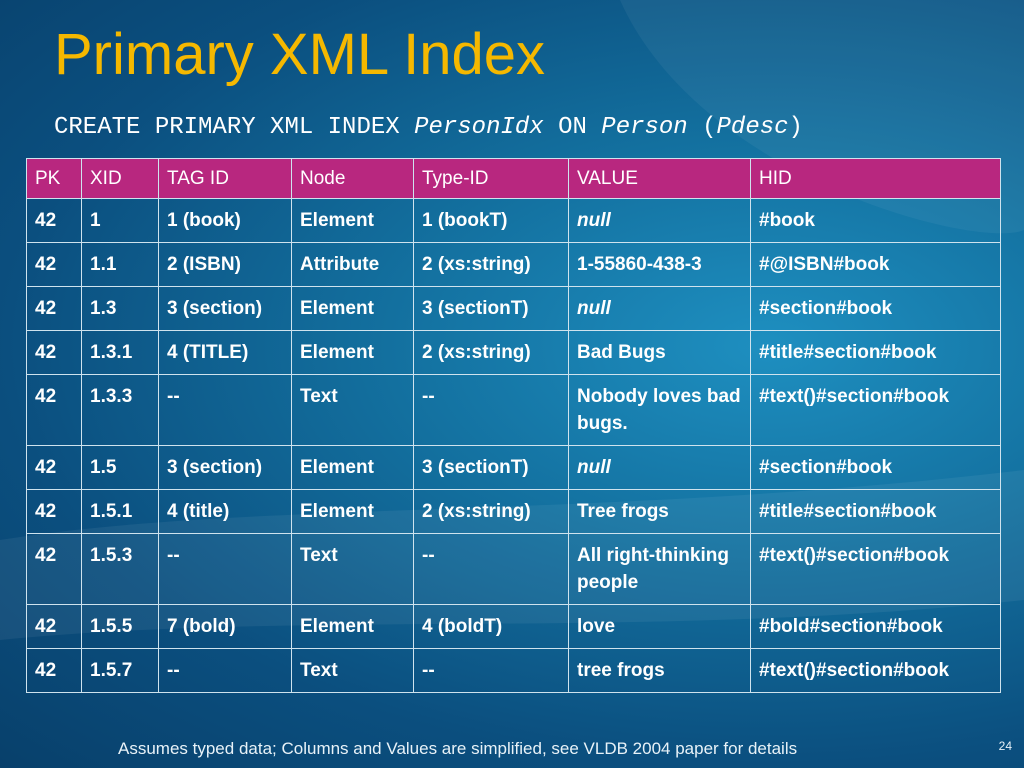 The width and height of the screenshot is (1024, 768). What do you see at coordinates (120, 220) in the screenshot?
I see `cell-xid: 1` at bounding box center [120, 220].